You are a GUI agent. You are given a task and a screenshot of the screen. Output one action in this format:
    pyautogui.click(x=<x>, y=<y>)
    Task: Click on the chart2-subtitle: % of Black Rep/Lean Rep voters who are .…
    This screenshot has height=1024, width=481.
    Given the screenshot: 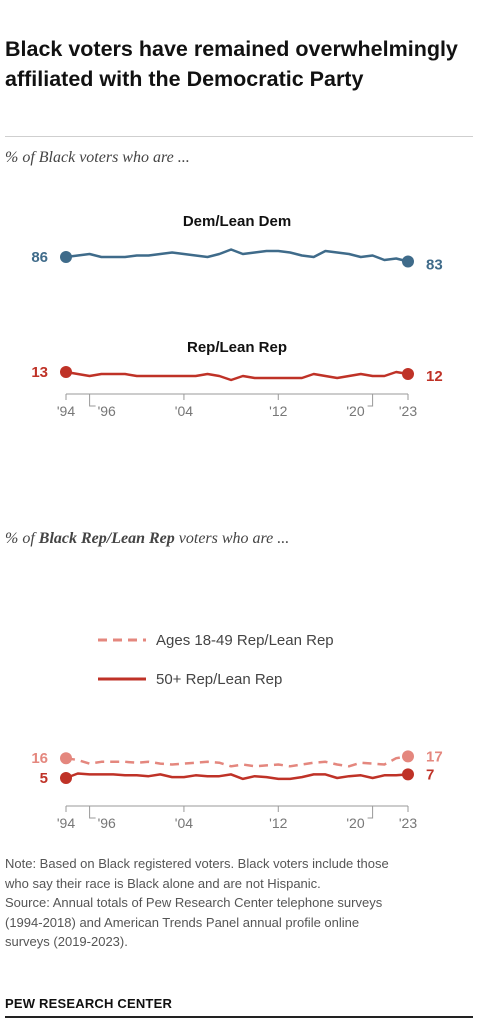 What is the action you would take?
    pyautogui.click(x=147, y=538)
    